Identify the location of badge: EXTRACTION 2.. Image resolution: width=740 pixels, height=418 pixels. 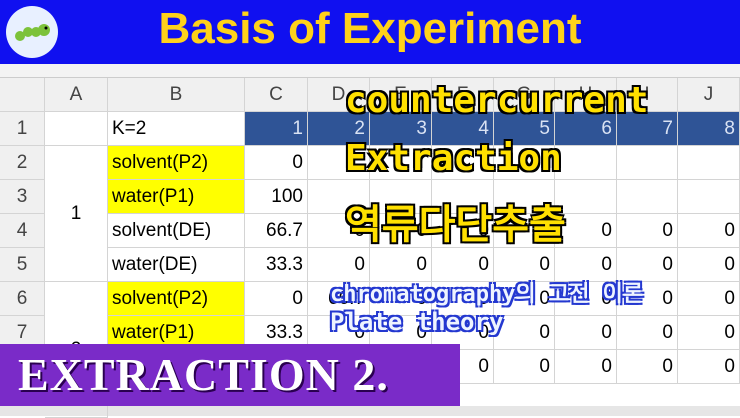
(230, 375).